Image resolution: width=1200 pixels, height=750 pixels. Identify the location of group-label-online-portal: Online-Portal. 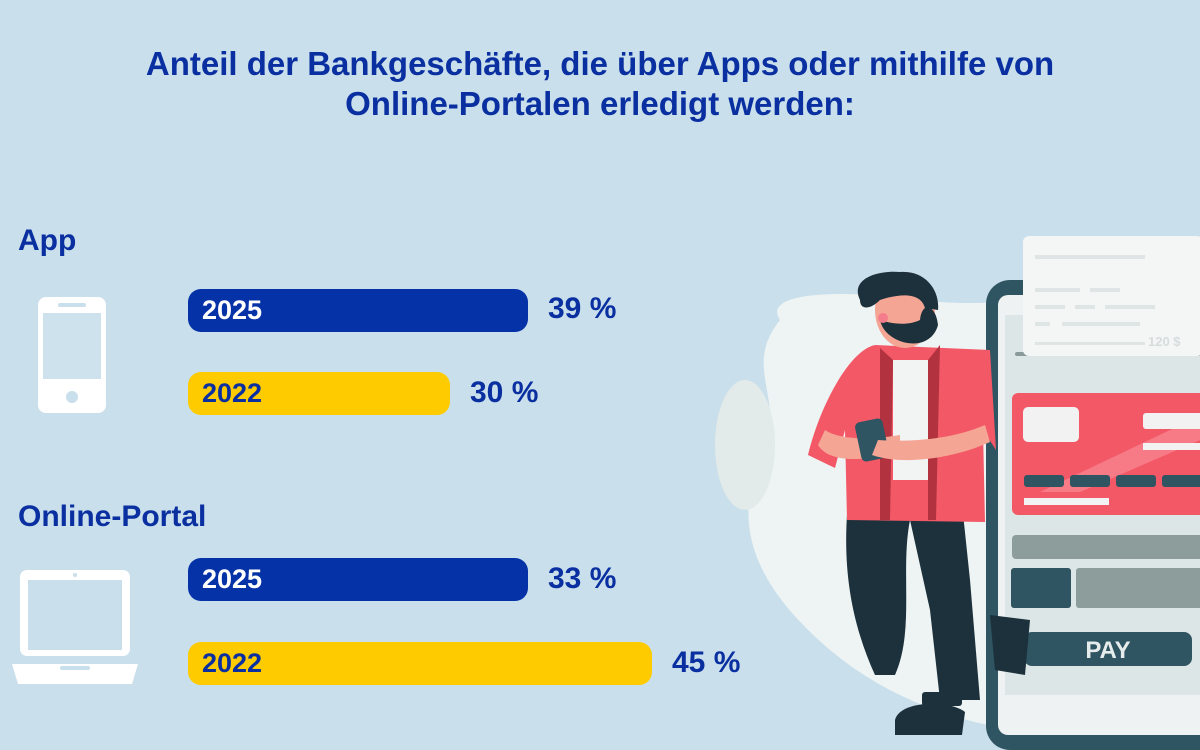
(112, 516).